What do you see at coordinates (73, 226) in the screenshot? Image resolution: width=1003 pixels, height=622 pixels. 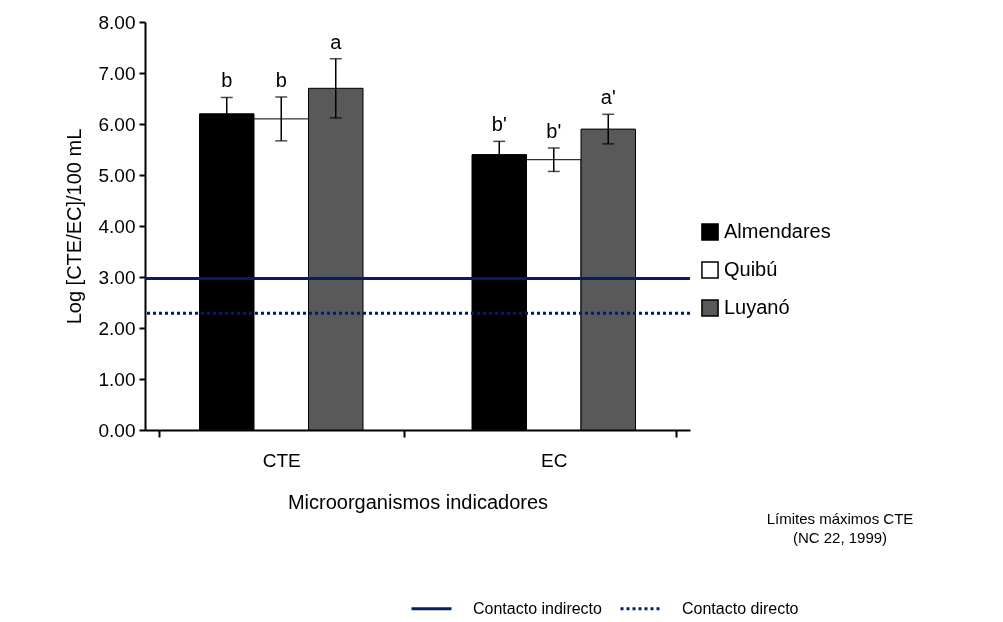 I see `y-axis-title: Log [CTE/EC]/100 mL` at bounding box center [73, 226].